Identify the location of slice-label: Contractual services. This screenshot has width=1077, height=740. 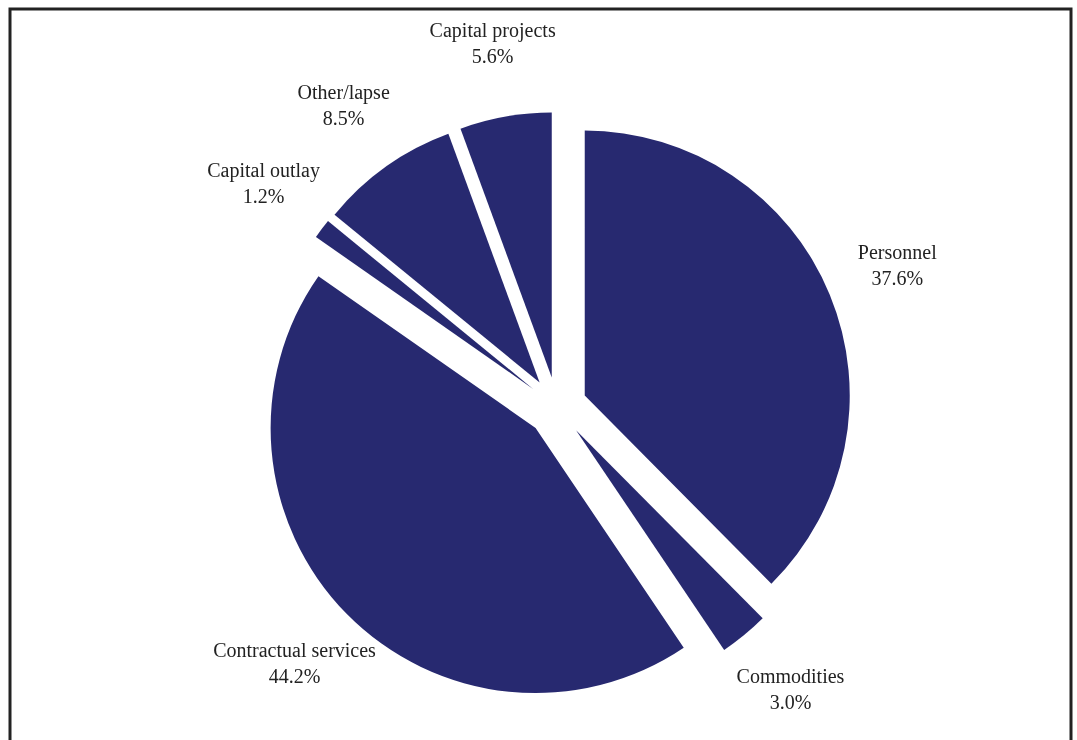
(295, 649).